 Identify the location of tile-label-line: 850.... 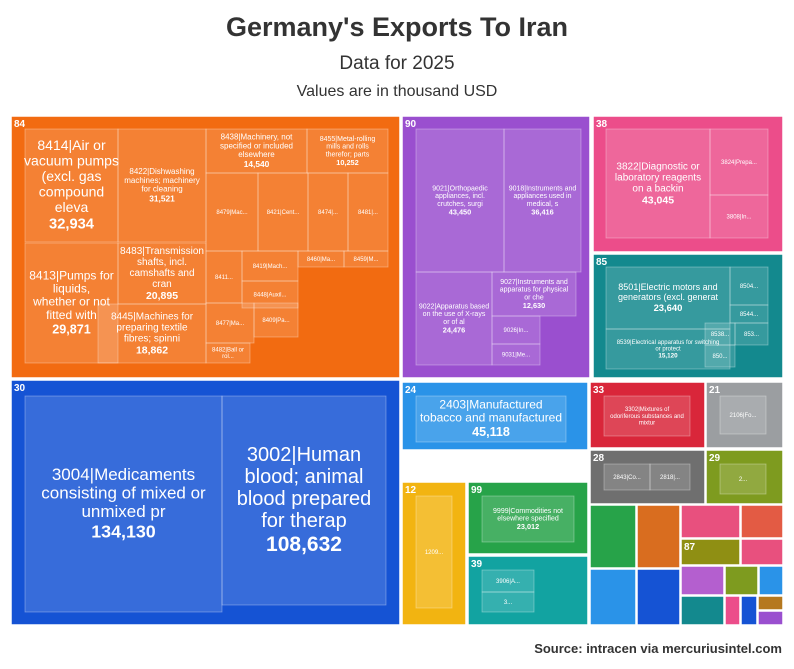
(719, 357).